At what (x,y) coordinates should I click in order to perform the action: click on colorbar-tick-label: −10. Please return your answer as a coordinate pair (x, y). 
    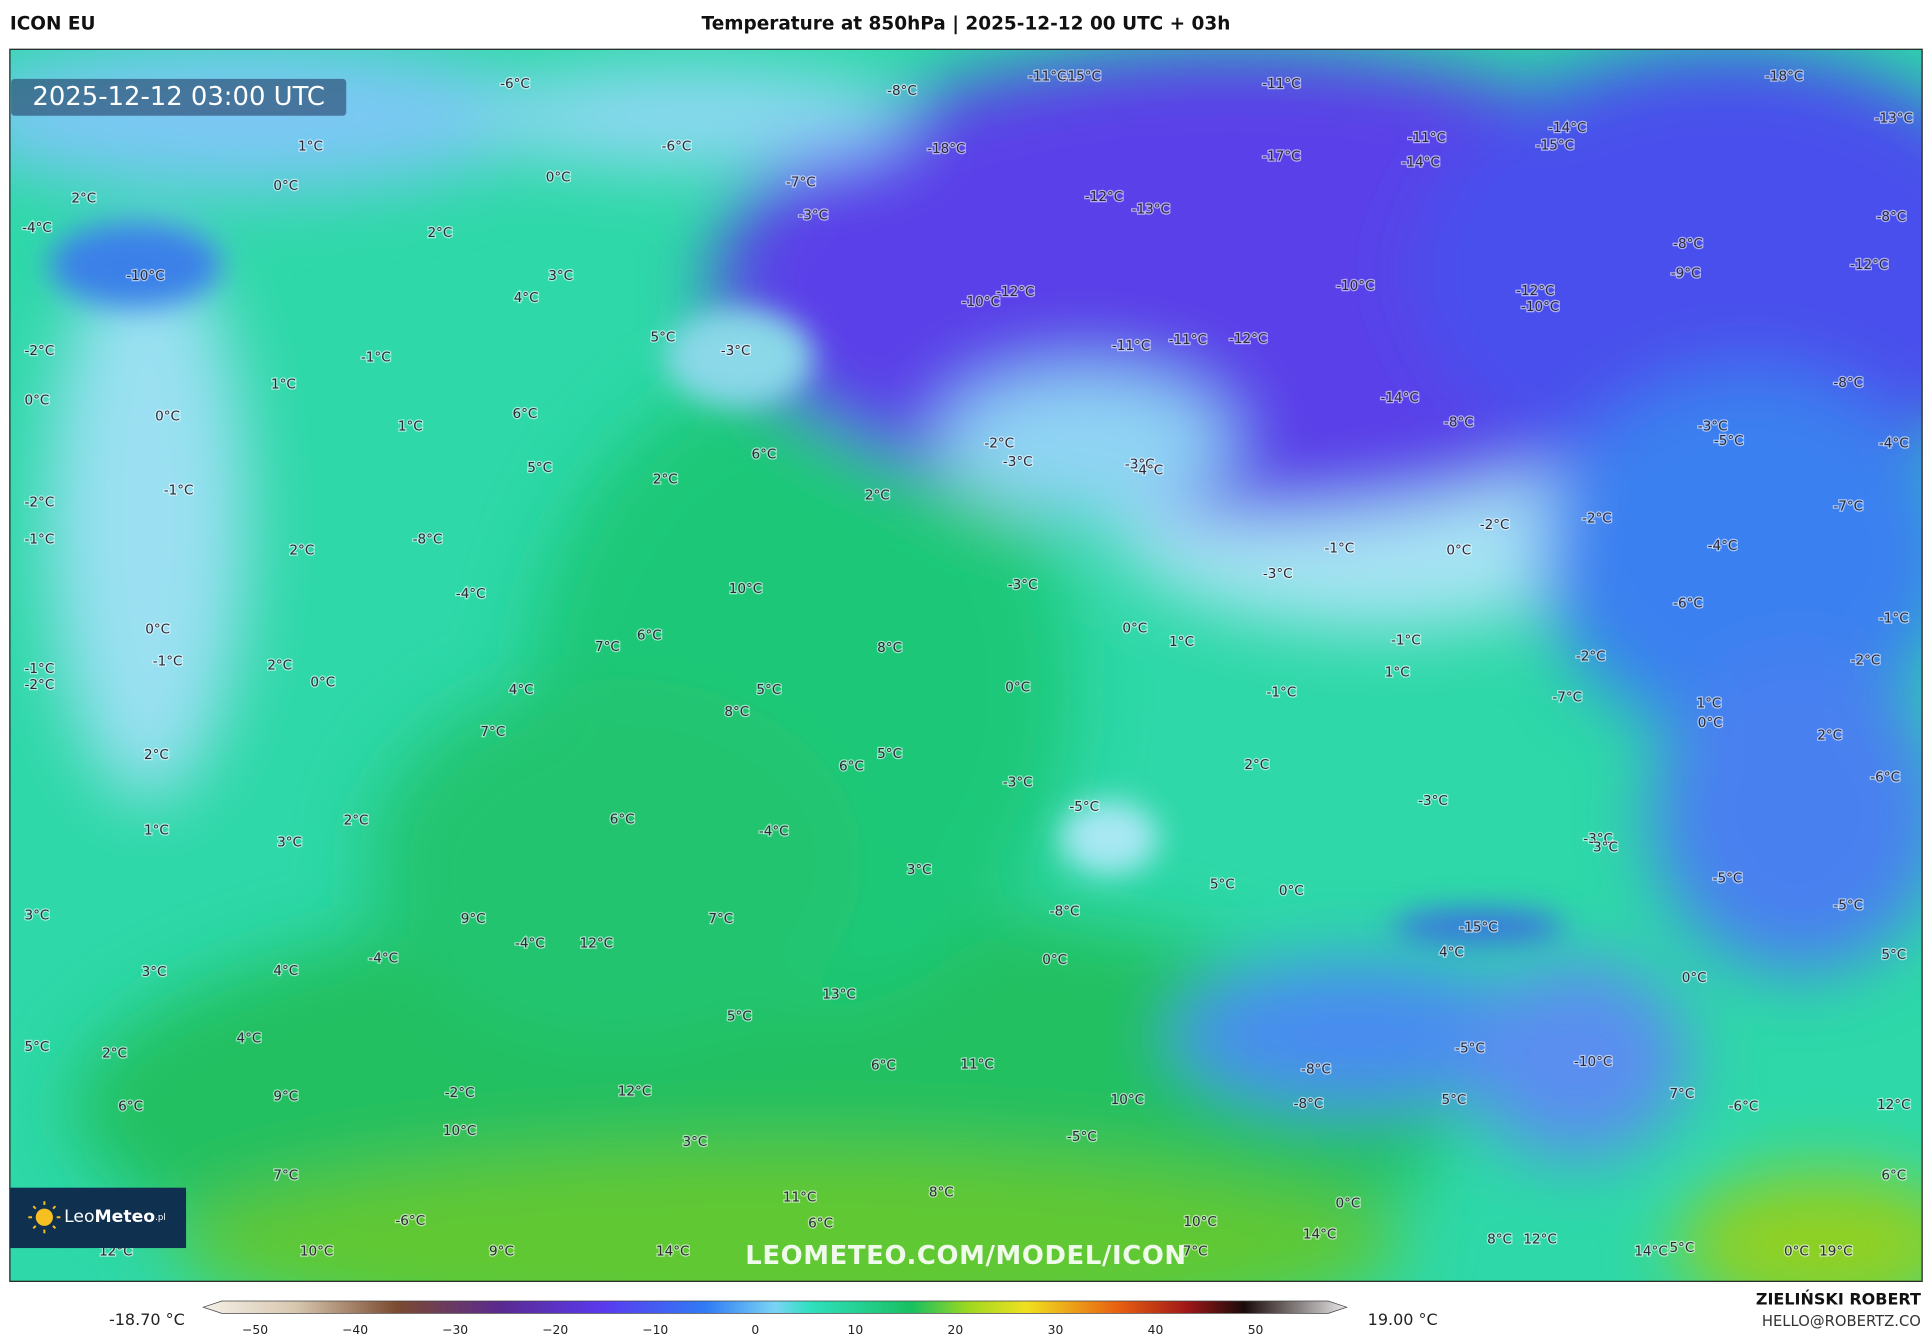
    Looking at the image, I should click on (655, 1330).